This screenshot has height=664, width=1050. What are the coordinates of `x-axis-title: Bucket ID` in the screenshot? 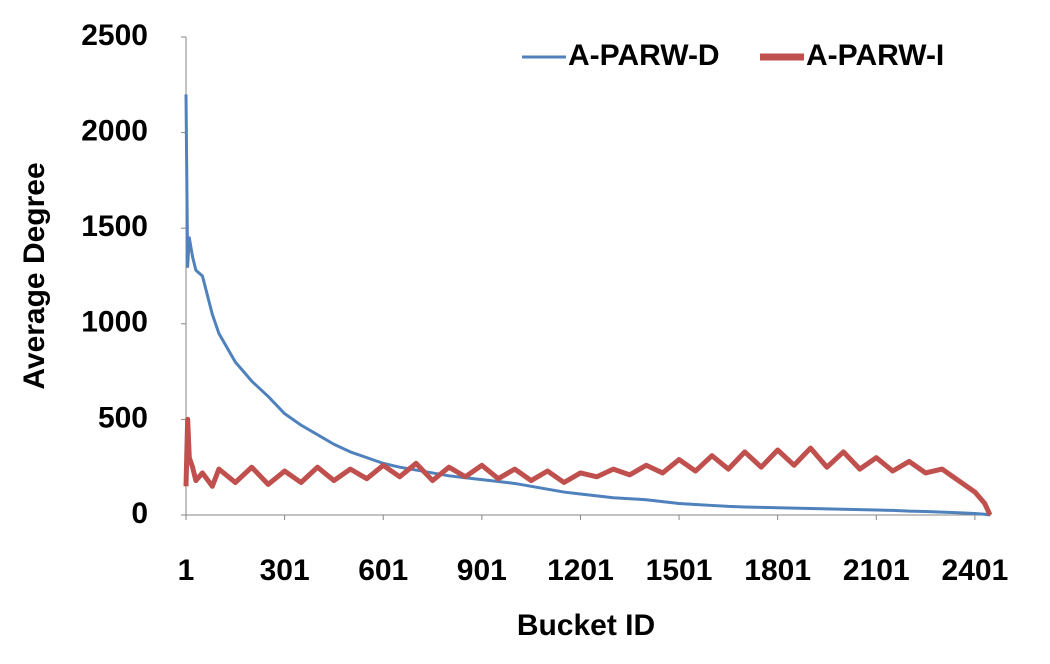 It's located at (586, 625).